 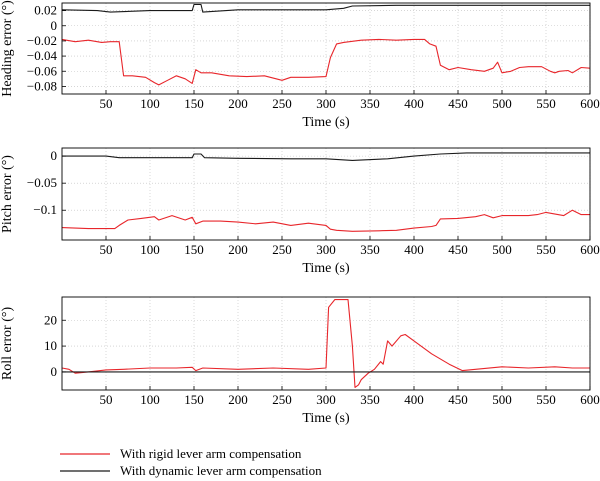 What do you see at coordinates (45, 209) in the screenshot?
I see `y-tick-label: −0.1` at bounding box center [45, 209].